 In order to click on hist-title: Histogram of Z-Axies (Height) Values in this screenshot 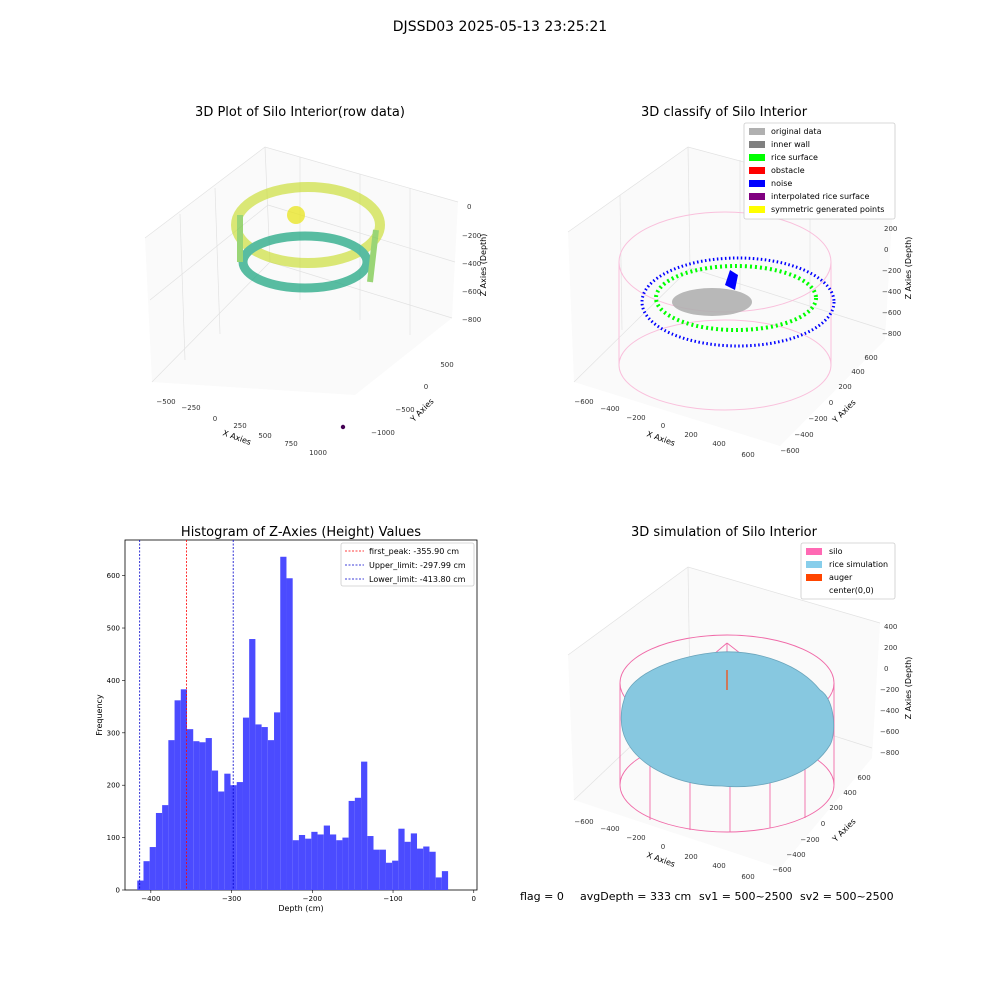, I will do `click(301, 532)`.